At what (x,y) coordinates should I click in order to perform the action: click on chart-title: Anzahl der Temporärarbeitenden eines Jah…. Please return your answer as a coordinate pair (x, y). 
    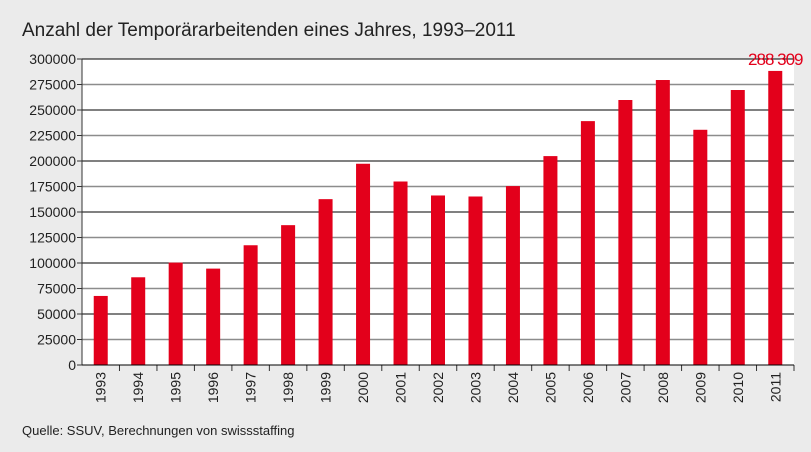
    Looking at the image, I should click on (269, 30).